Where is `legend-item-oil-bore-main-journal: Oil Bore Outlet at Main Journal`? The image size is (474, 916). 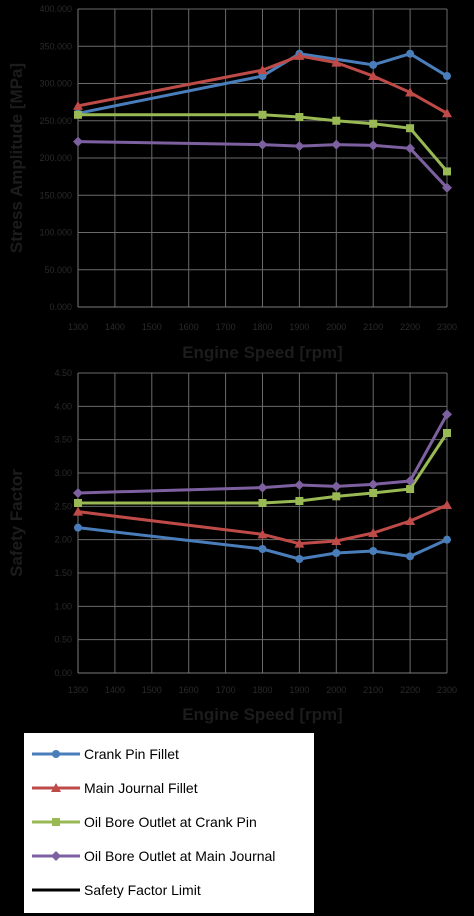
legend-item-oil-bore-main-journal: Oil Bore Outlet at Main Journal is located at coordinates (169, 856).